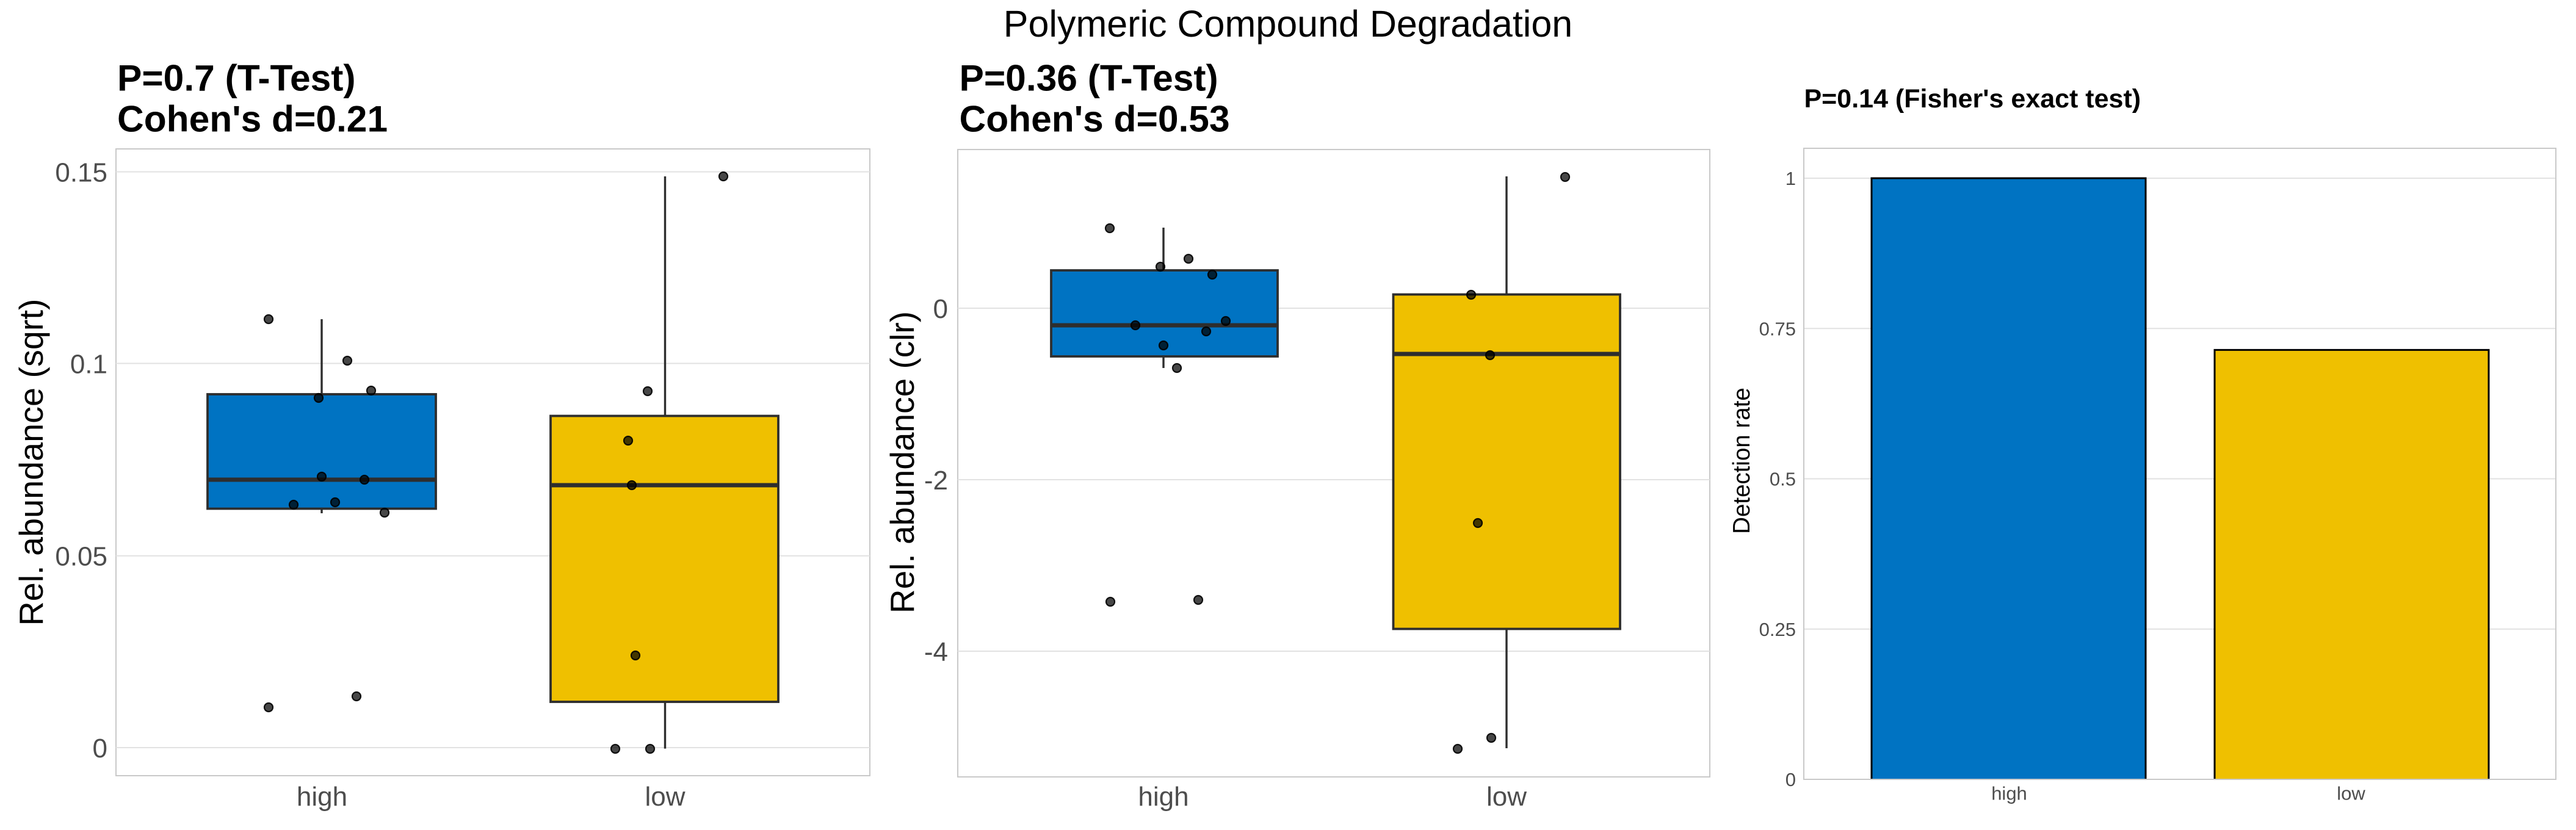 This screenshot has height=830, width=2576. Describe the element at coordinates (81, 557) in the screenshot. I see `svg-text: 0.05` at that location.